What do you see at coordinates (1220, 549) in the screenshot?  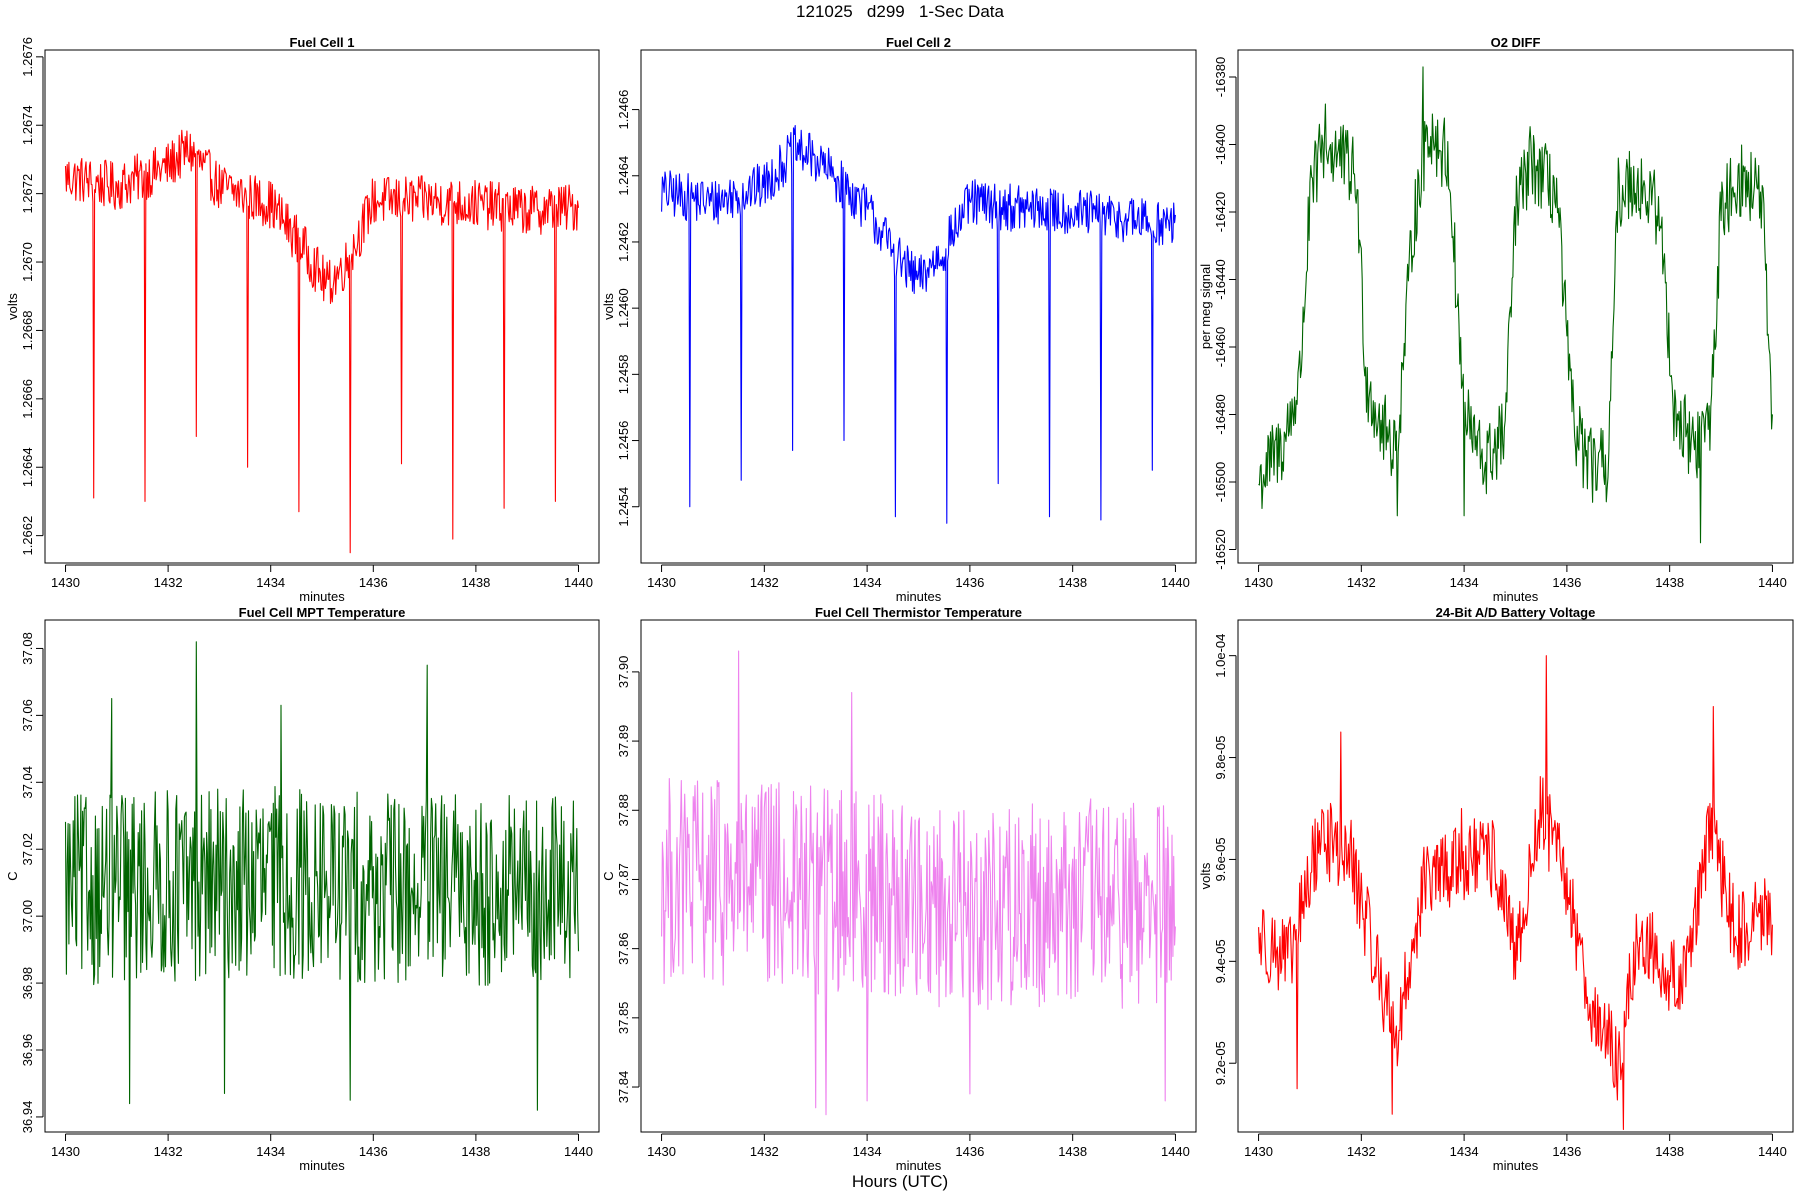 I see `y-tick-label: -16520` at bounding box center [1220, 549].